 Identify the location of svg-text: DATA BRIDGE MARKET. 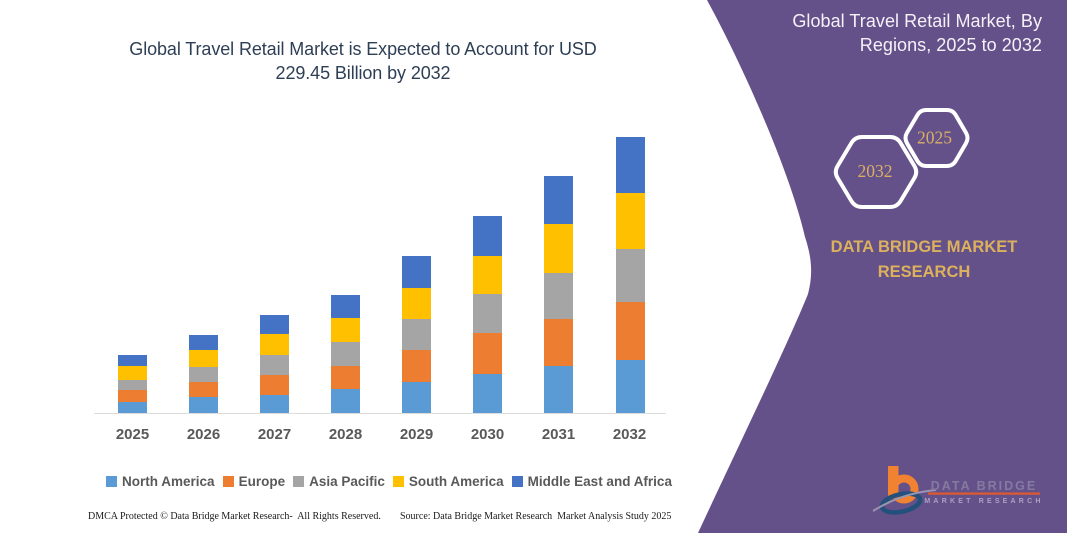
(924, 247).